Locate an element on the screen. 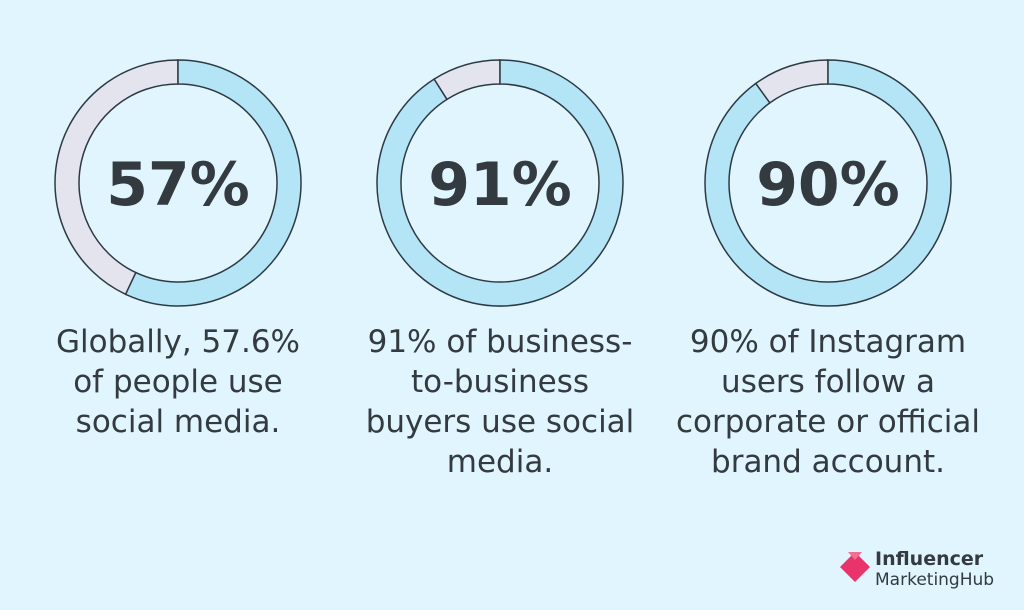 The image size is (1024, 610). caption-line: 90% of Instagram is located at coordinates (828, 342).